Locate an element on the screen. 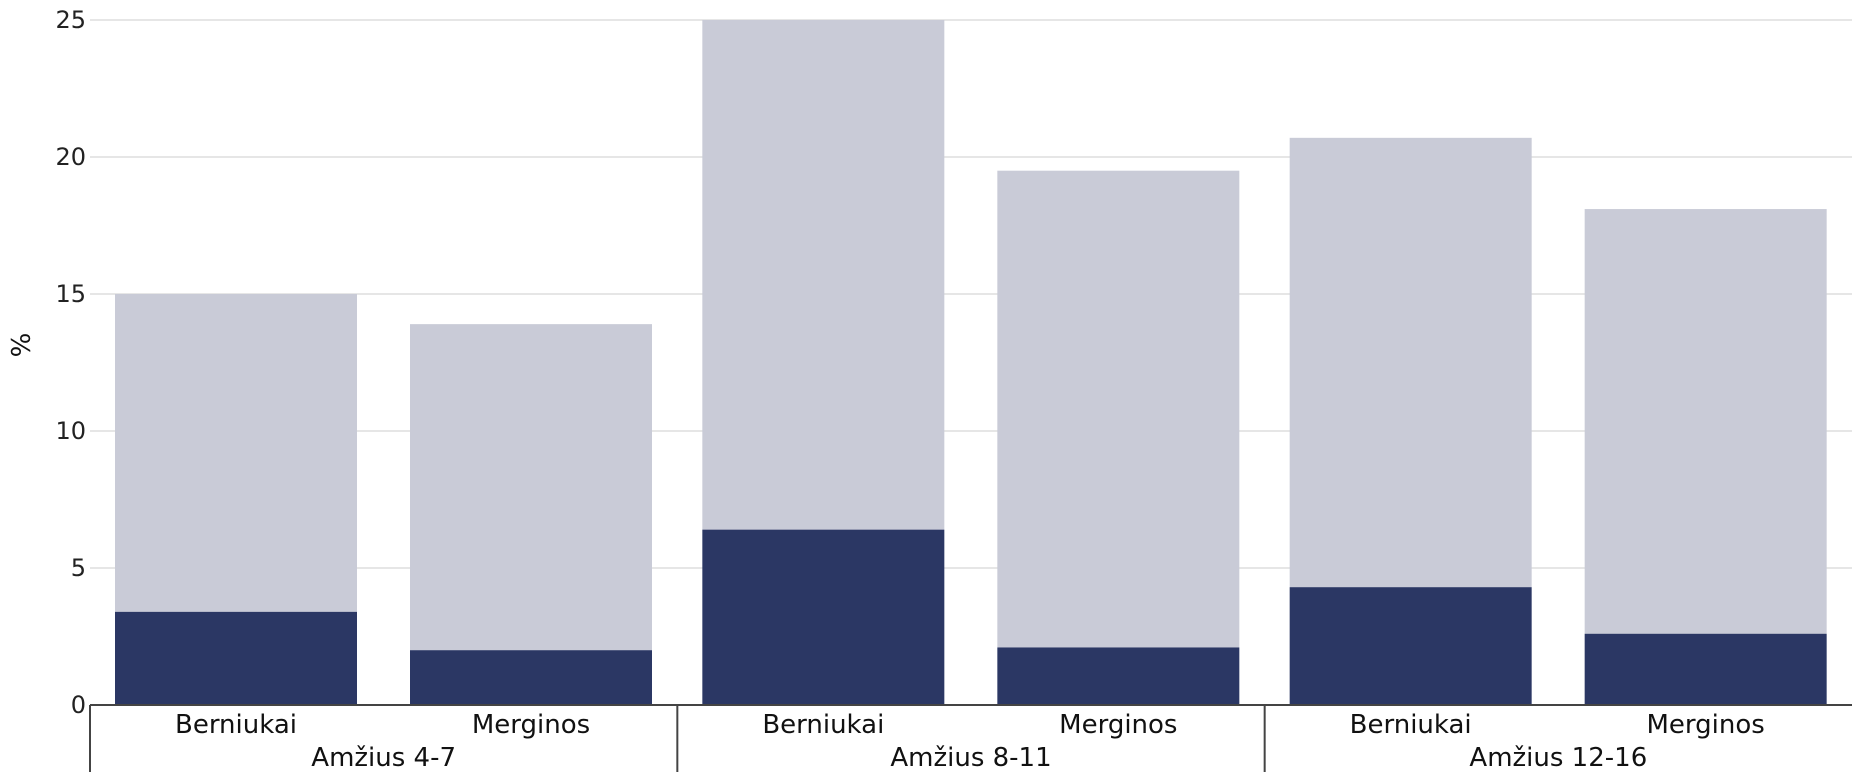  y-tick-label: 0 is located at coordinates (78, 705).